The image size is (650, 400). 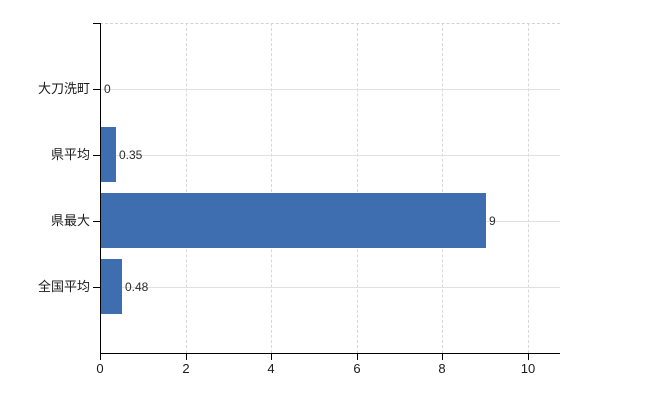 I want to click on bar-value-label: 0.48, so click(x=137, y=287).